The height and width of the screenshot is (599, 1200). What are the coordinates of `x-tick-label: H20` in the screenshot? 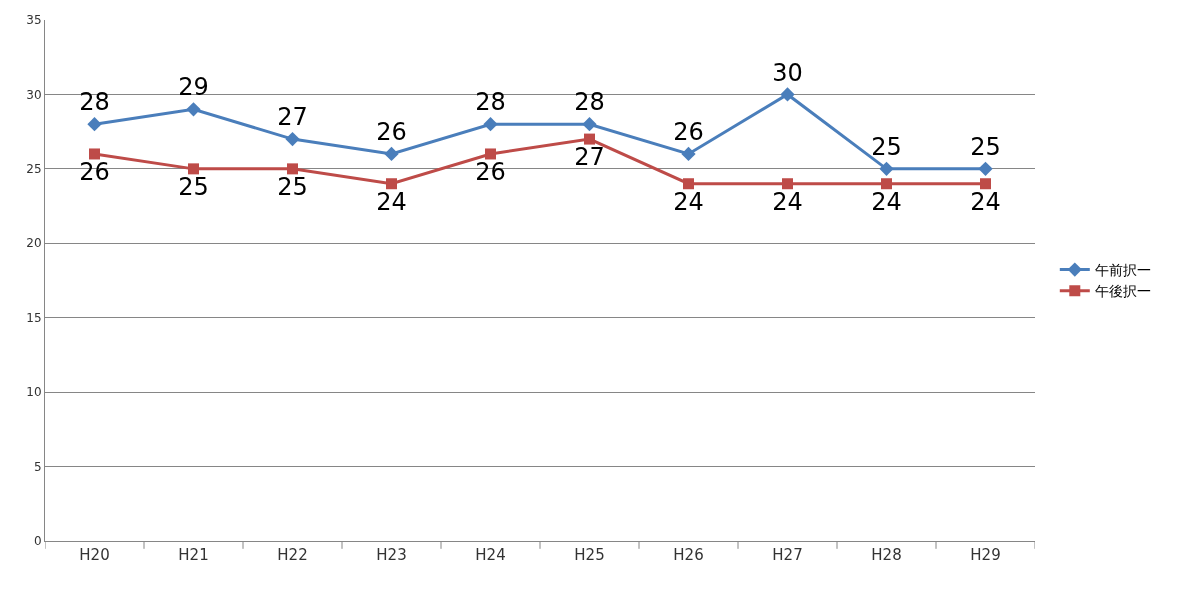 It's located at (94, 555).